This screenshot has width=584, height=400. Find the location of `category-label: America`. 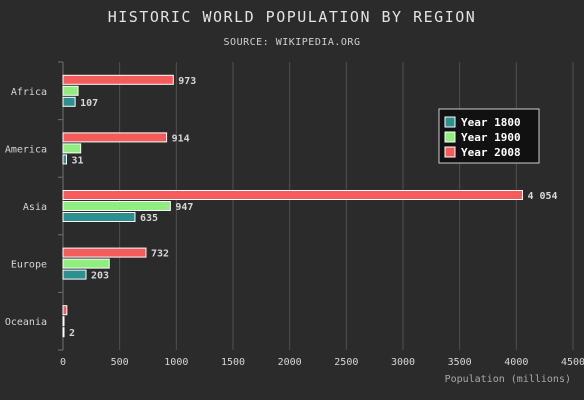

category-label: America is located at coordinates (26, 149).